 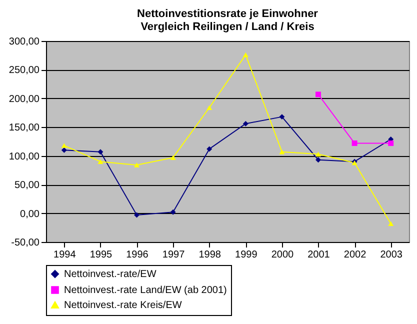 What do you see at coordinates (145, 290) in the screenshot?
I see `legend-label: Nettoinvest.-rate Land/EW (ab 2001)` at bounding box center [145, 290].